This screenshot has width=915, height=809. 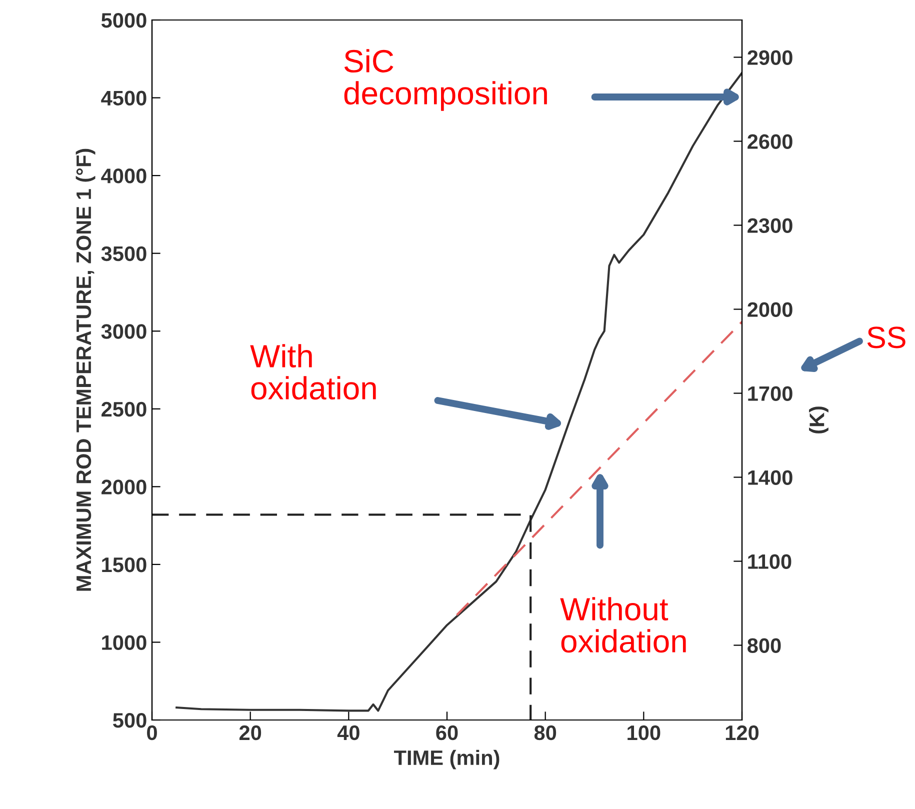 I want to click on annotation: Without oxidation, so click(x=623, y=625).